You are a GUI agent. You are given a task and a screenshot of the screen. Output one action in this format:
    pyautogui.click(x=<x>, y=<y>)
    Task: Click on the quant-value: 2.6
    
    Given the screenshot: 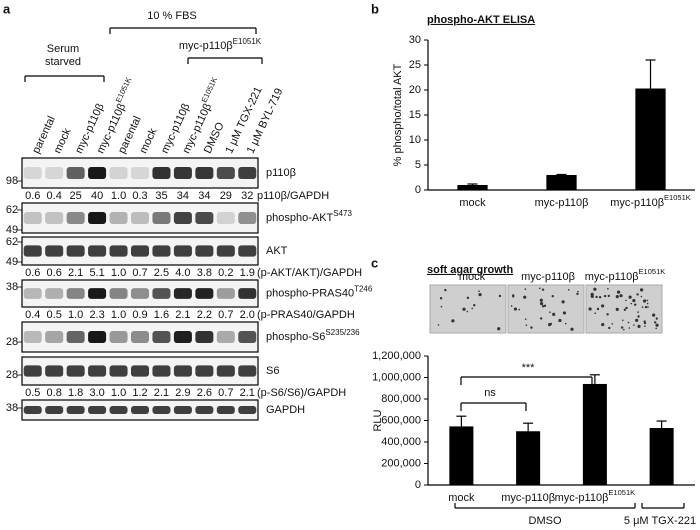 What is the action you would take?
    pyautogui.click(x=204, y=393)
    